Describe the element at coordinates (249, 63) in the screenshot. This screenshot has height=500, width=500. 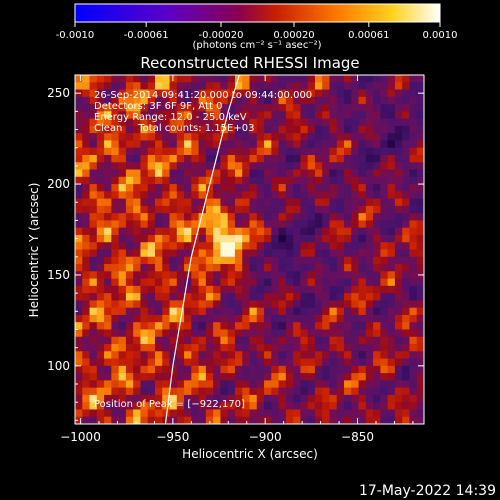
I see `chart-title: Reconstructed RHESSI Image` at that location.